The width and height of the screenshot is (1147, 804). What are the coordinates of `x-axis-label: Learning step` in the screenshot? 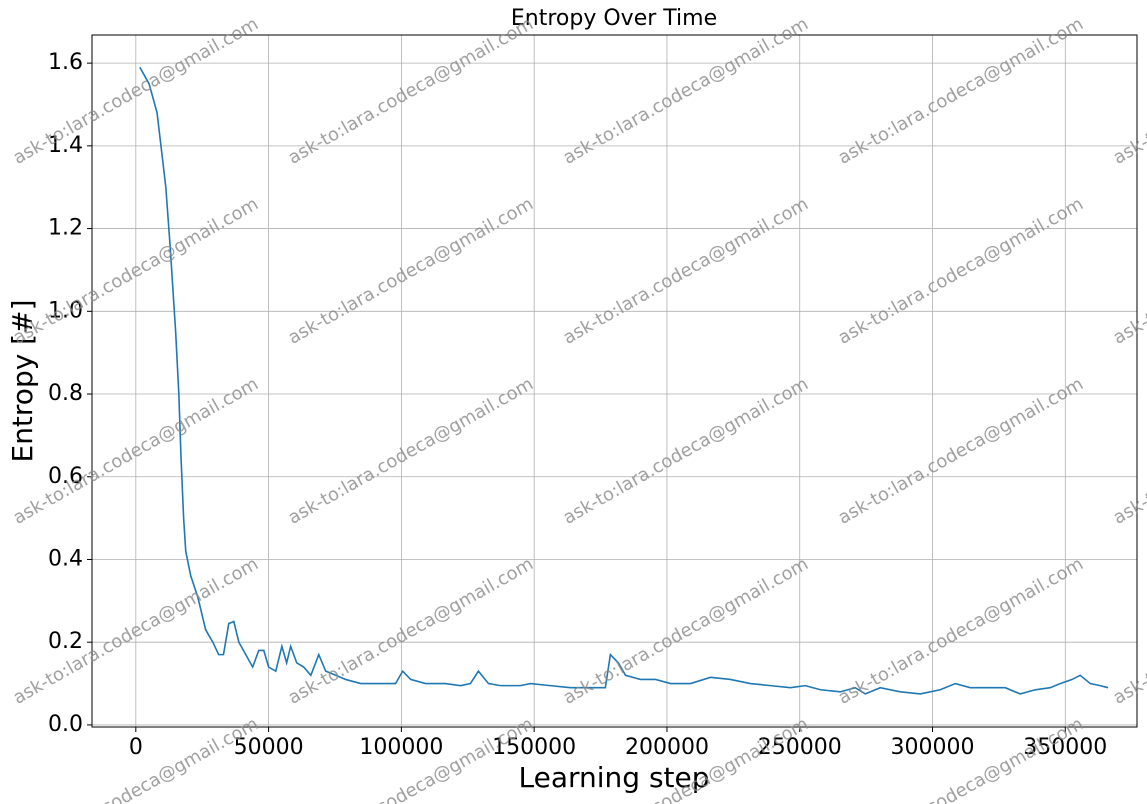 It's located at (613, 777).